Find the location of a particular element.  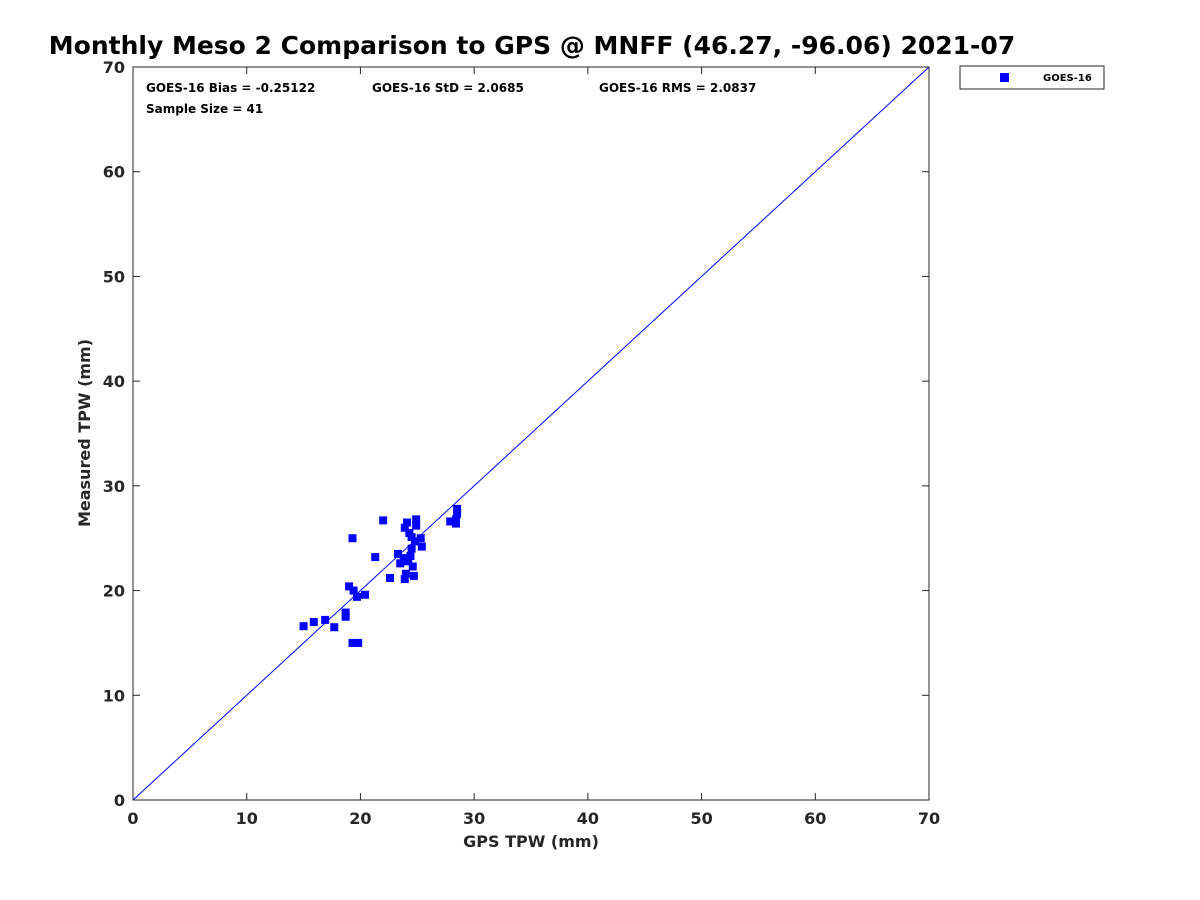

sample-size-annotation: Sample Size = 41 is located at coordinates (204, 109).